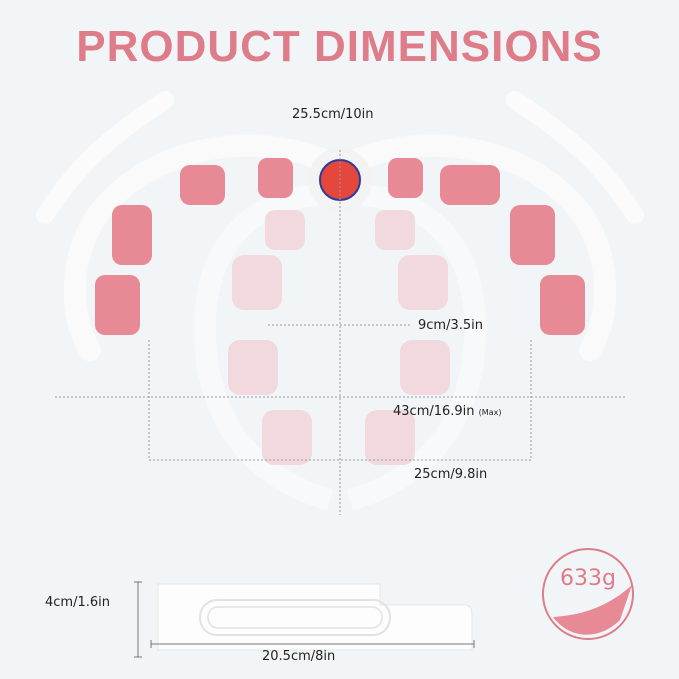  Describe the element at coordinates (451, 474) in the screenshot. I see `bottom-width-label: 25cm/9.8in` at that location.